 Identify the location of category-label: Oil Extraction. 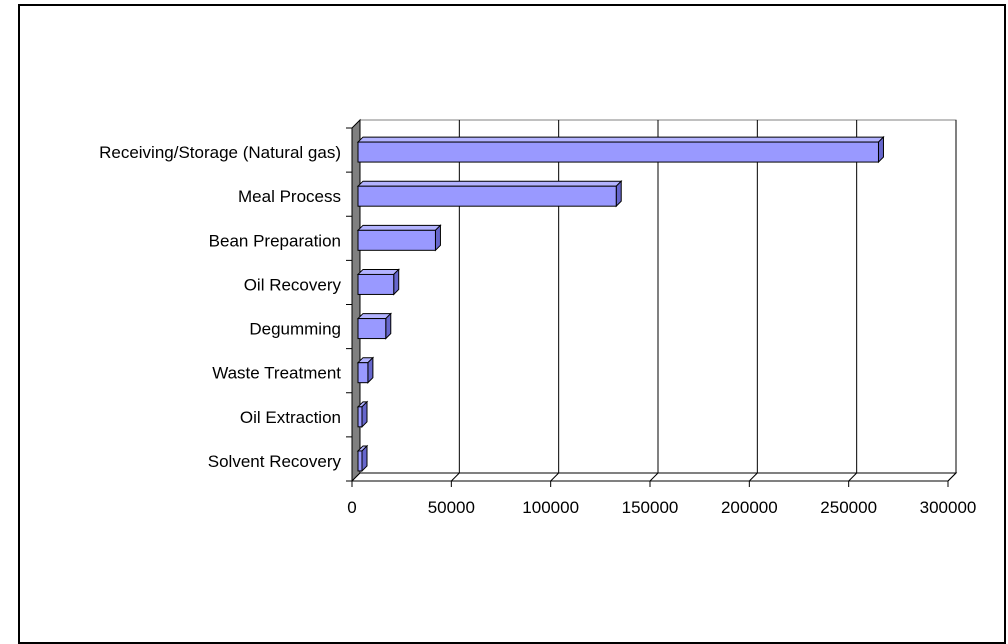
(290, 417).